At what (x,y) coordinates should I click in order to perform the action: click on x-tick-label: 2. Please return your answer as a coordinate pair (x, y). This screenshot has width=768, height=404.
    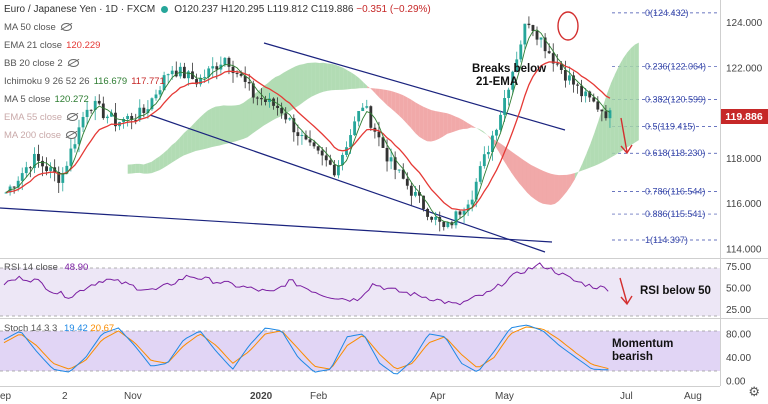
    Looking at the image, I should click on (65, 396).